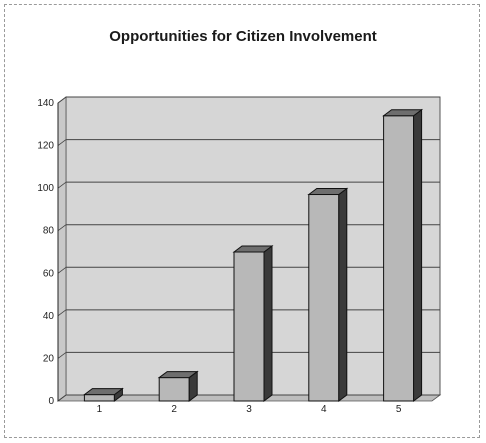 The height and width of the screenshot is (443, 486). Describe the element at coordinates (243, 36) in the screenshot. I see `chart-title: Opportunities for Citizen Involvement` at that location.